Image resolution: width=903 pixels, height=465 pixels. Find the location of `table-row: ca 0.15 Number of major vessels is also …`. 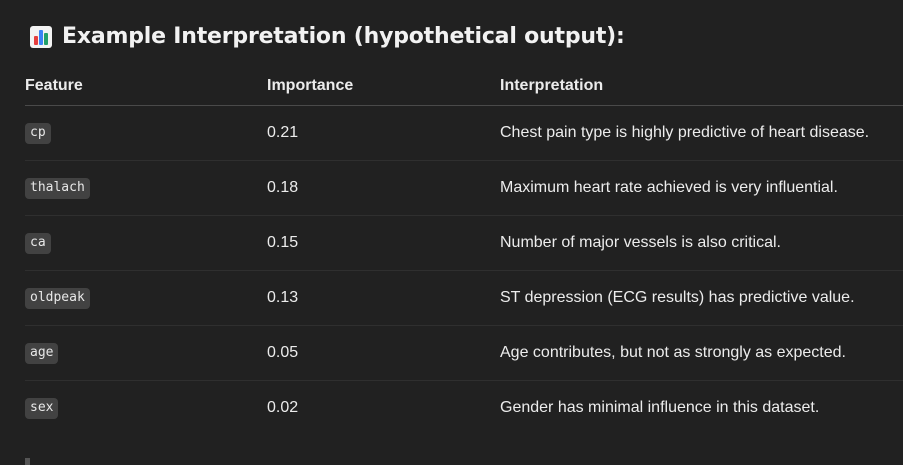

table-row: ca 0.15 Number of major vessels is also … is located at coordinates (464, 243).